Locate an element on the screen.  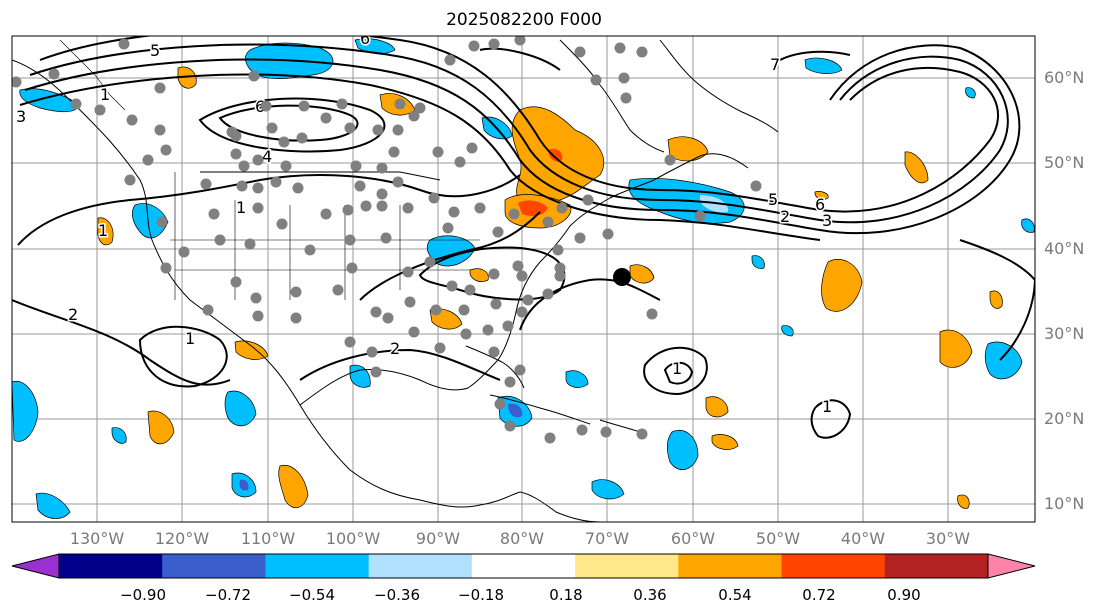
lon-label: 70°W is located at coordinates (607, 538).